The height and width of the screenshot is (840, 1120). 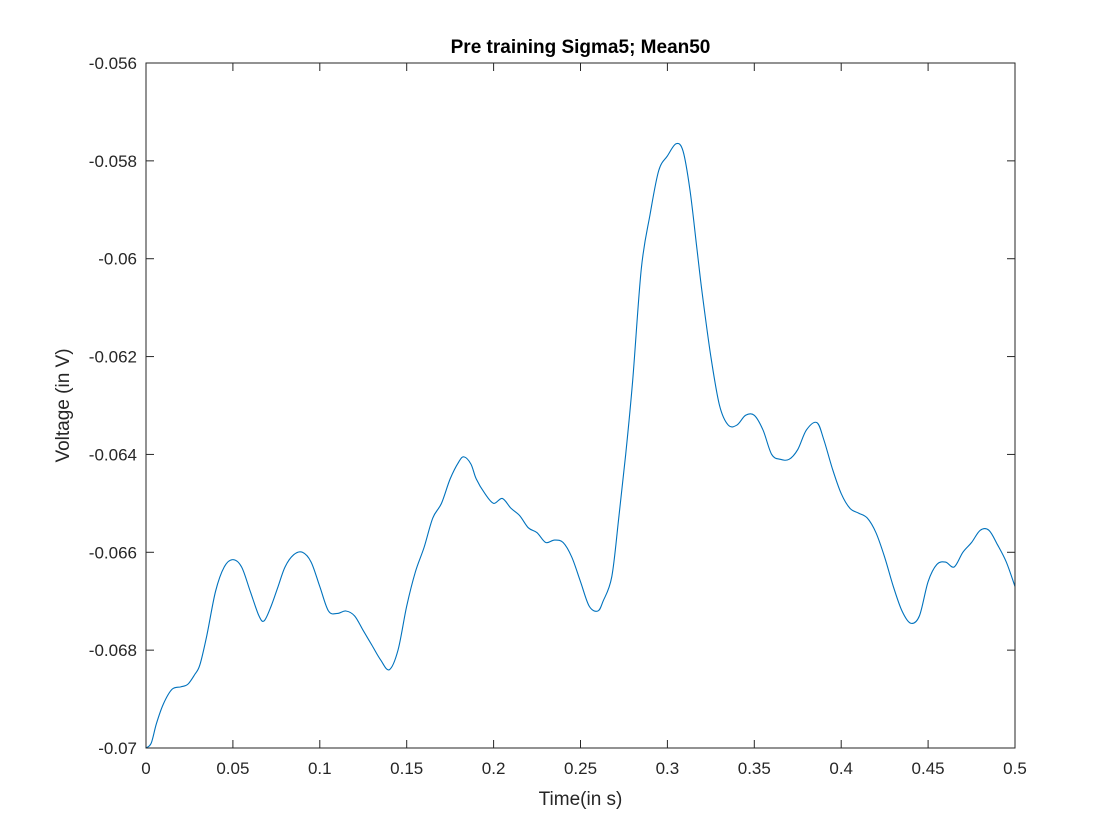 What do you see at coordinates (754, 768) in the screenshot?
I see `x-tick-label: 0.35` at bounding box center [754, 768].